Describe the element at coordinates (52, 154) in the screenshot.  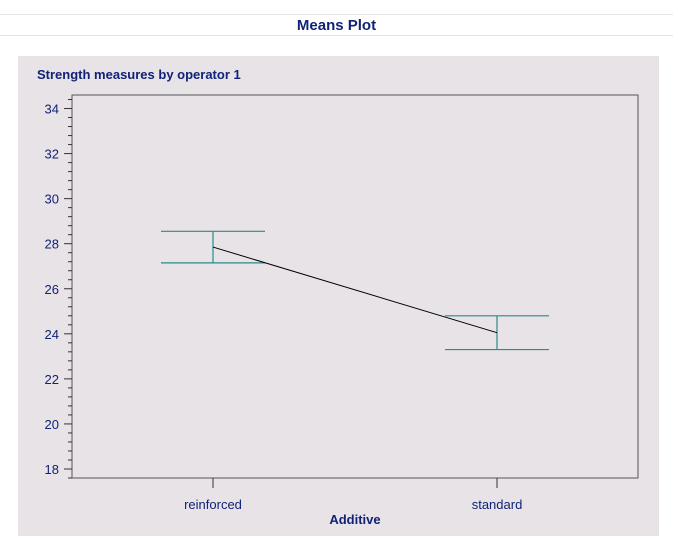
I see `y-tick-label: 32` at that location.